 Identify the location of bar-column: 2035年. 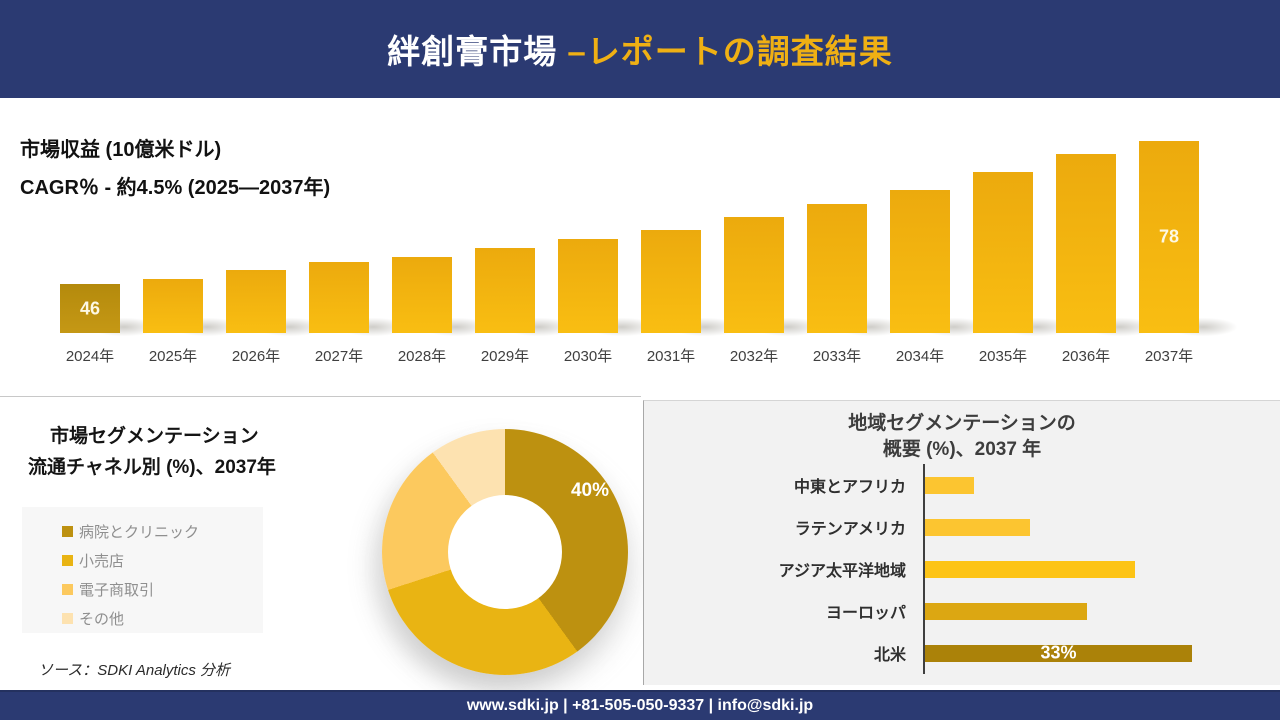
(1029, 251).